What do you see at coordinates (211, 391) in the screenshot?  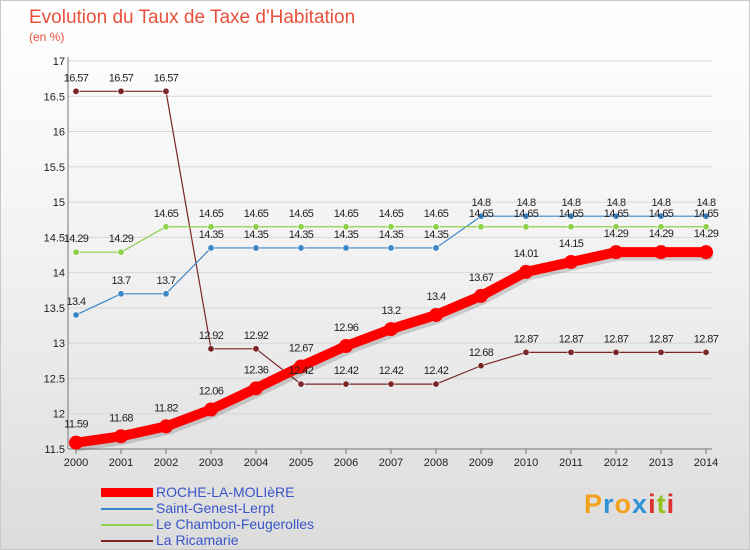 I see `data-label-roche-la-moliere: 12.06` at bounding box center [211, 391].